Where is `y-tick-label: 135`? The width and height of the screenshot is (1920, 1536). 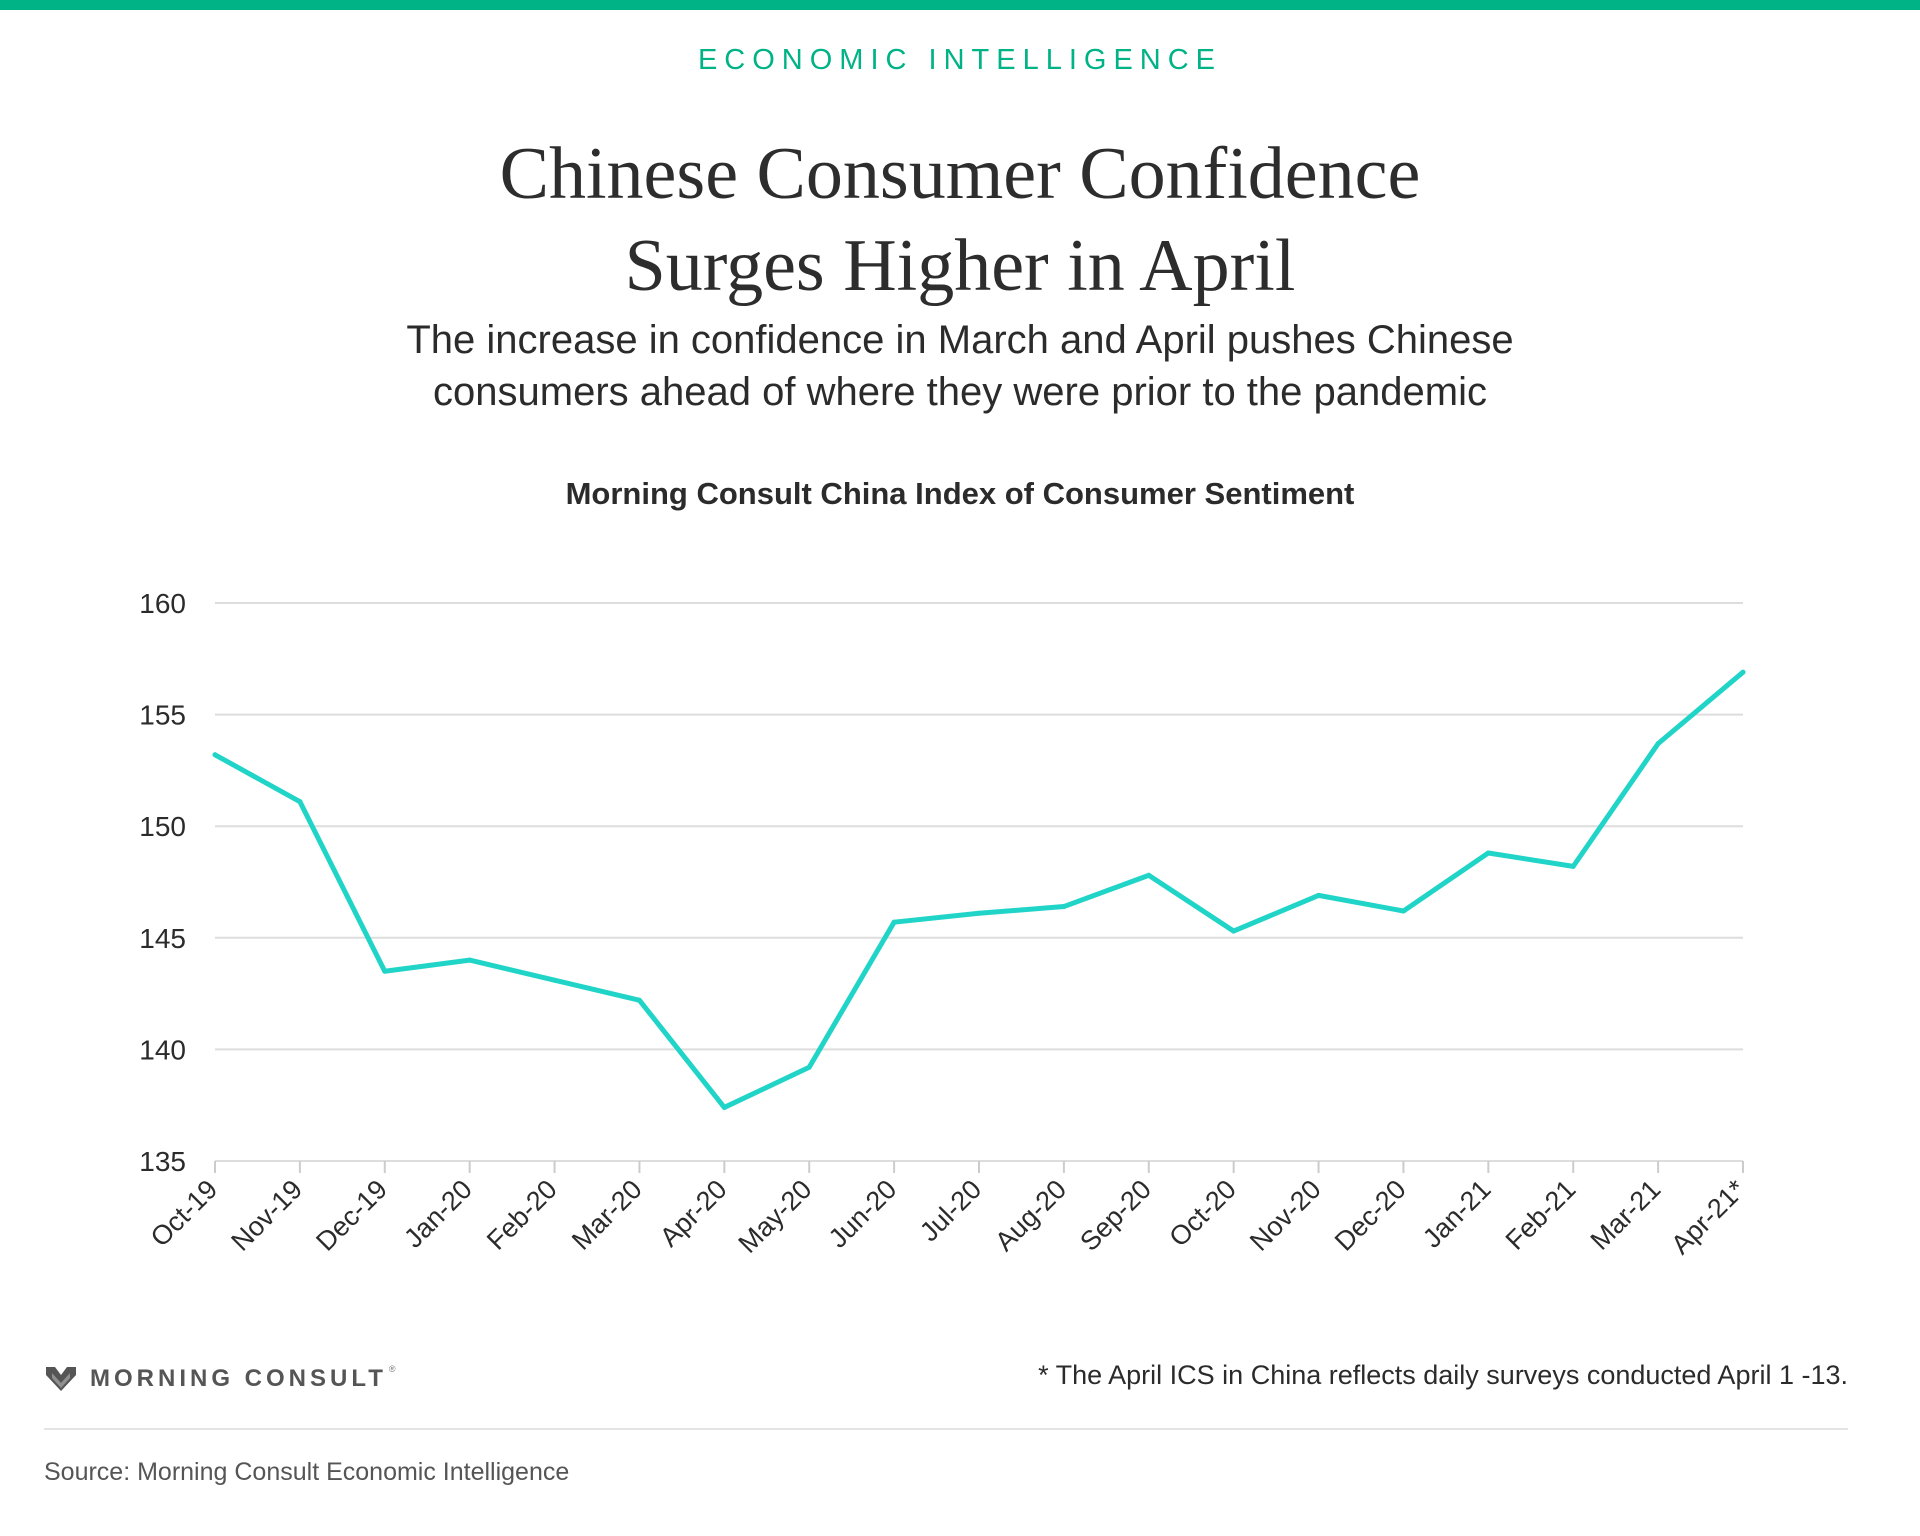 y-tick-label: 135 is located at coordinates (162, 1161).